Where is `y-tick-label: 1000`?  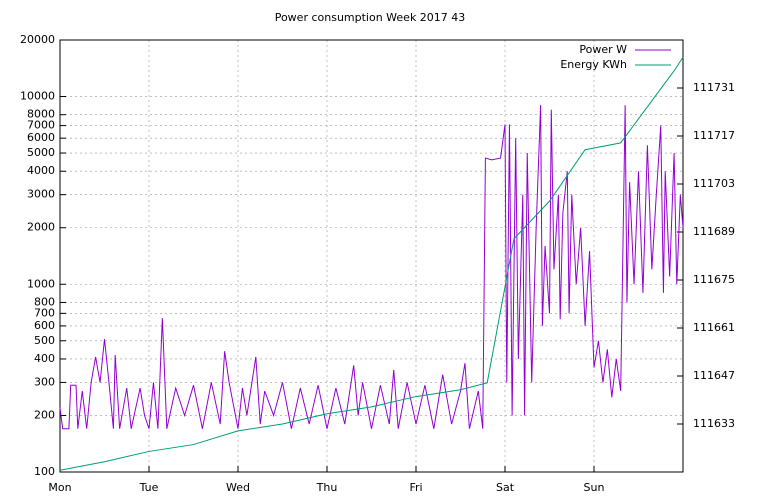
y-tick-label: 1000 is located at coordinates (41, 283).